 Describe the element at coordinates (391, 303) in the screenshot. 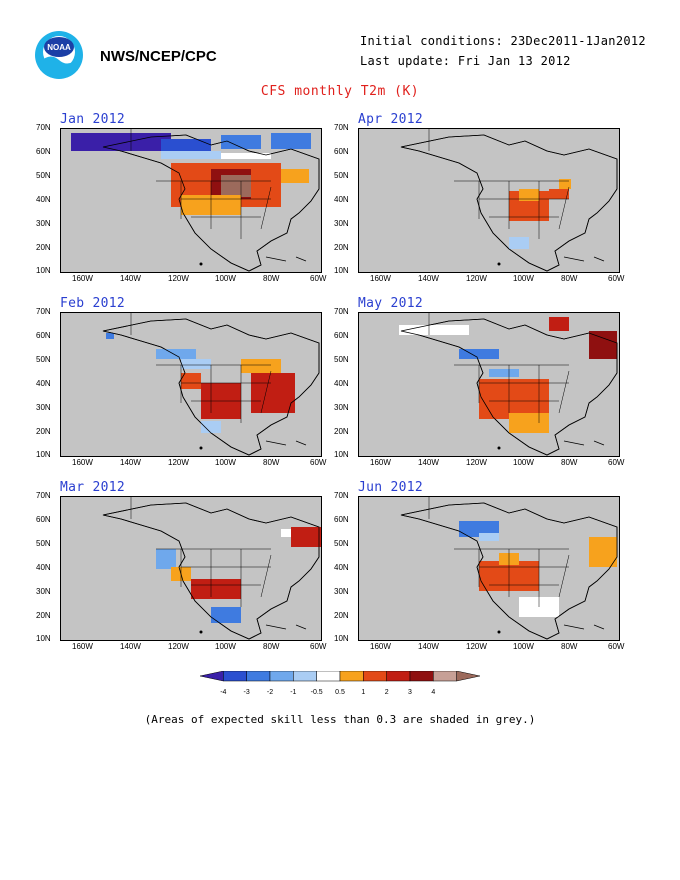

I see `panel-label: May 2012` at that location.